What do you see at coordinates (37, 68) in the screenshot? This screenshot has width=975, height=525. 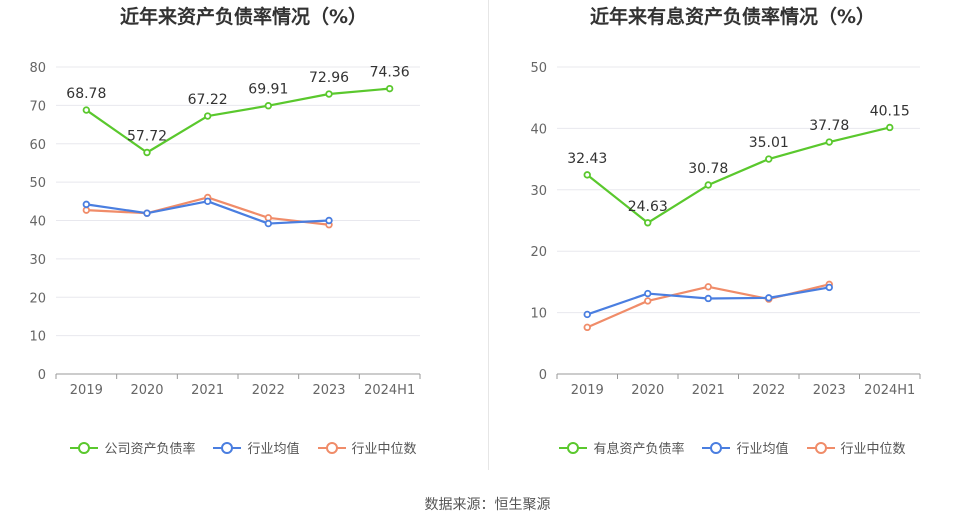 I see `y-tick-label: 80` at bounding box center [37, 68].